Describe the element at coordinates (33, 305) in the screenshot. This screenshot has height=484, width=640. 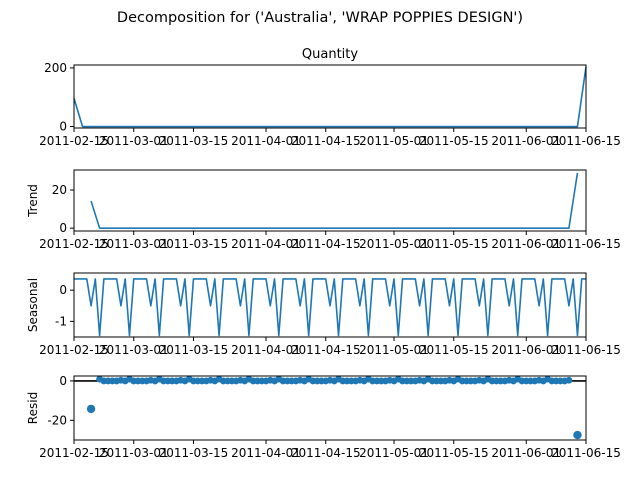
I see `y-axis-label: Seasonal` at that location.